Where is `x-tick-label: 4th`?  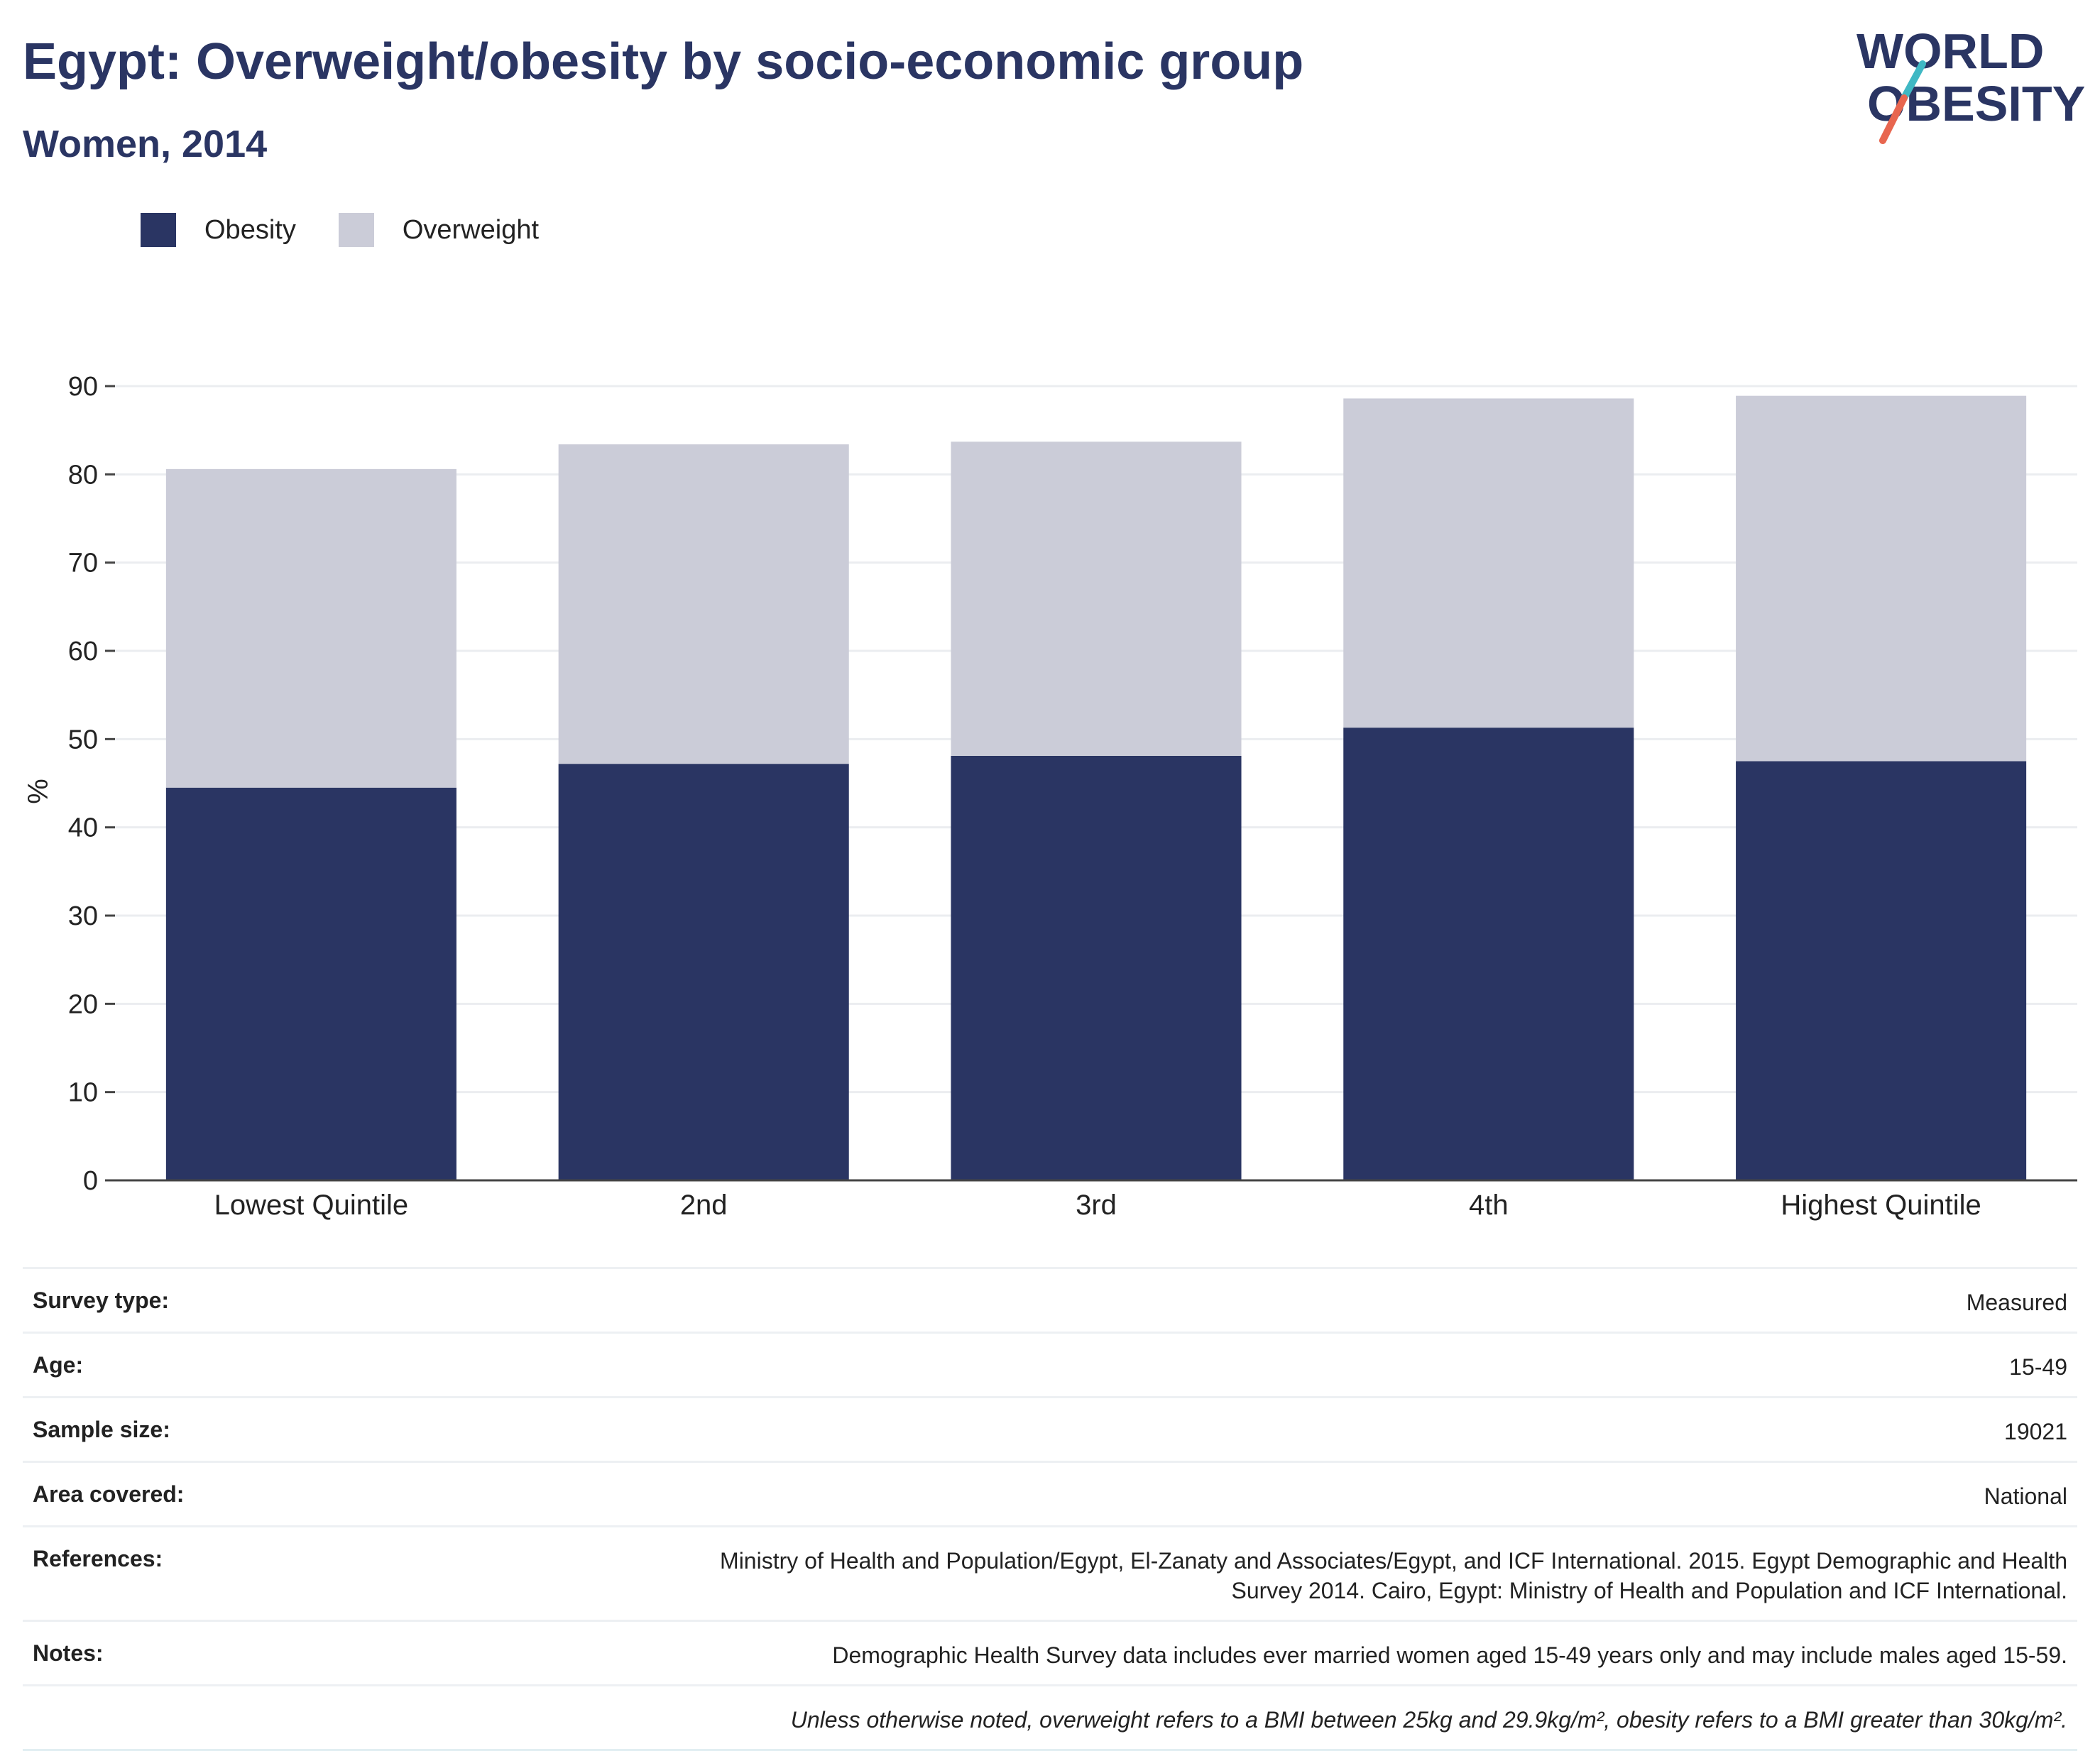
x-tick-label: 4th is located at coordinates (1489, 1205).